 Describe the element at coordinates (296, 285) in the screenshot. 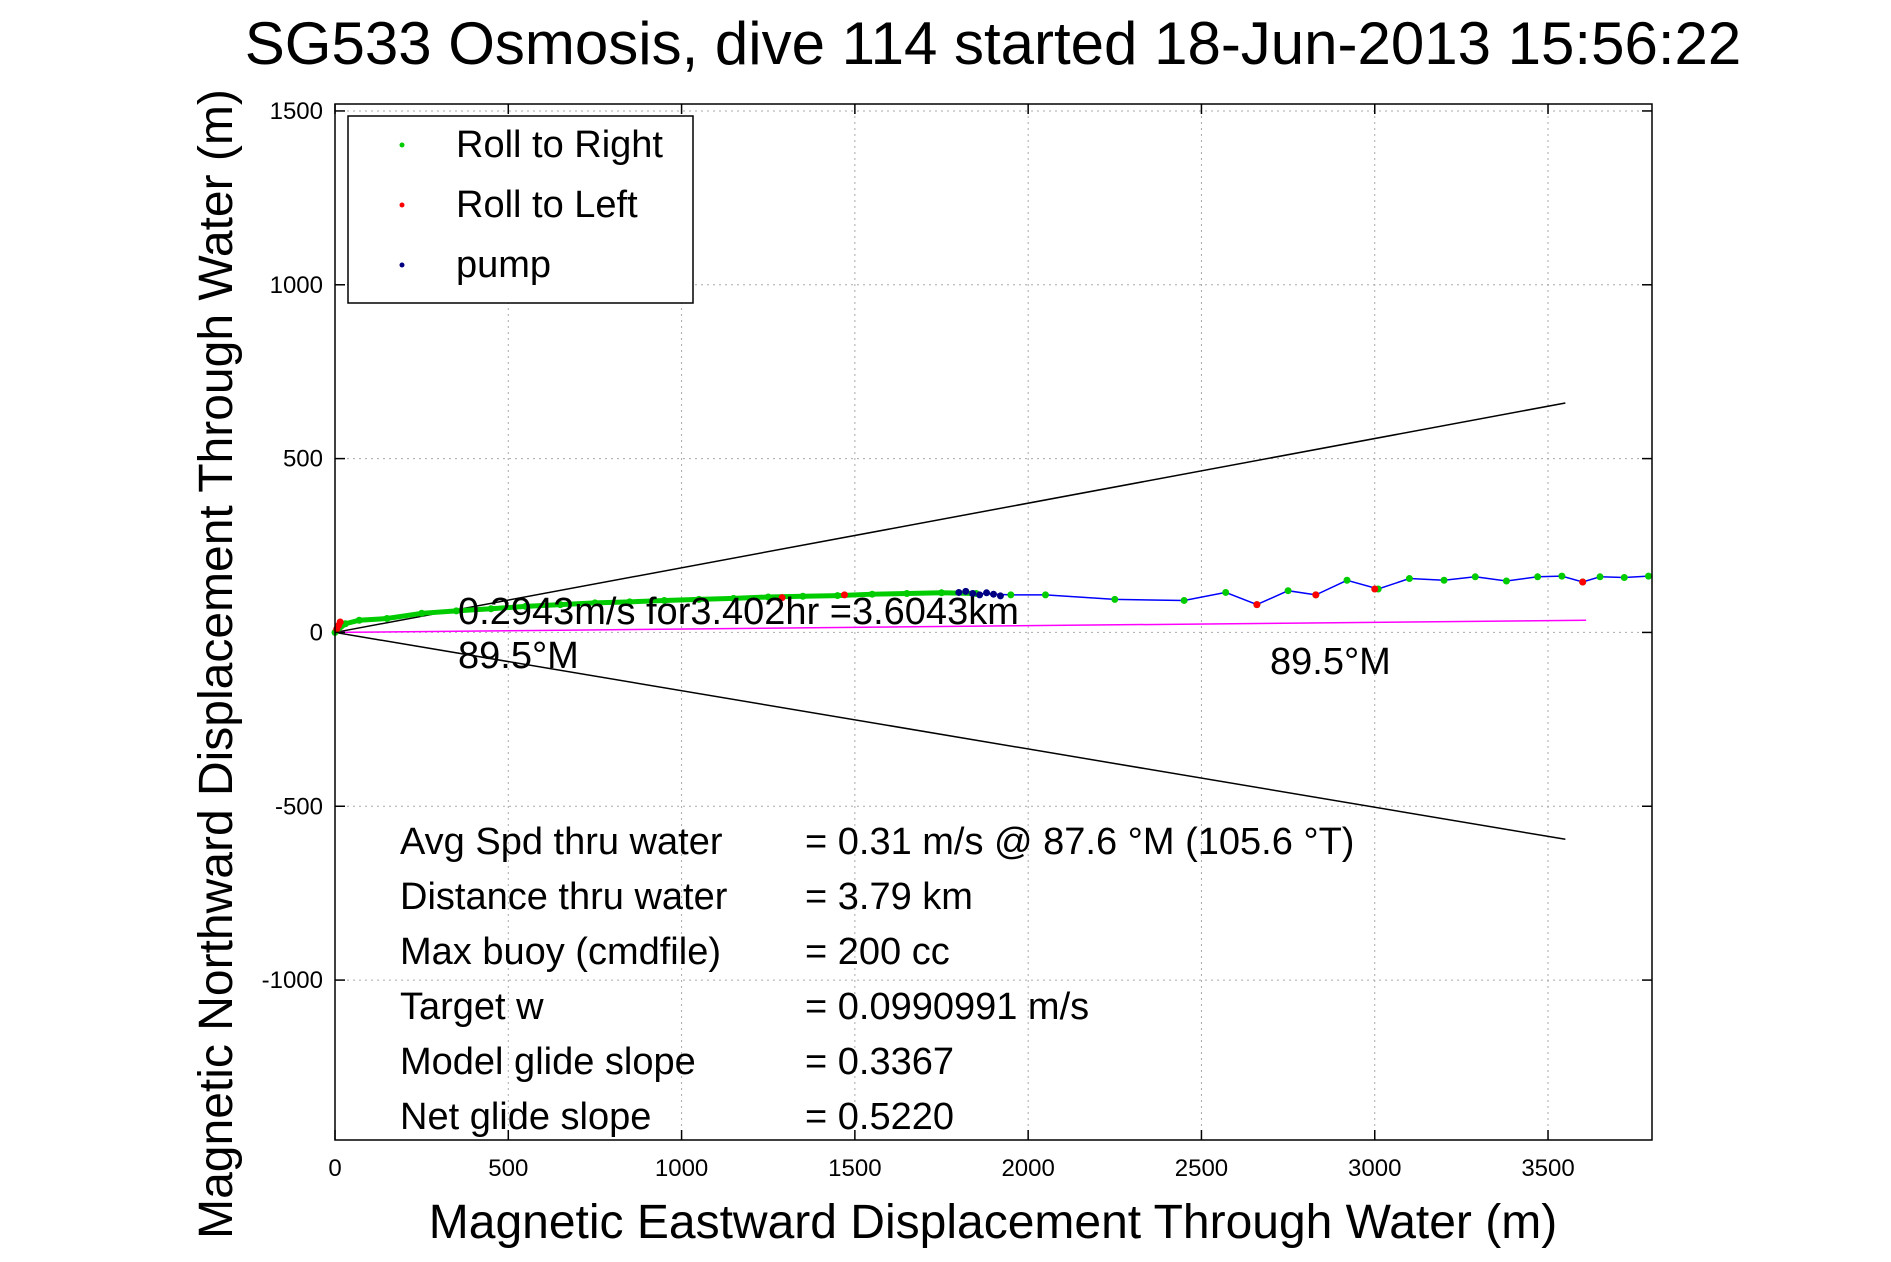

I see `y-tick-label: 1000` at that location.